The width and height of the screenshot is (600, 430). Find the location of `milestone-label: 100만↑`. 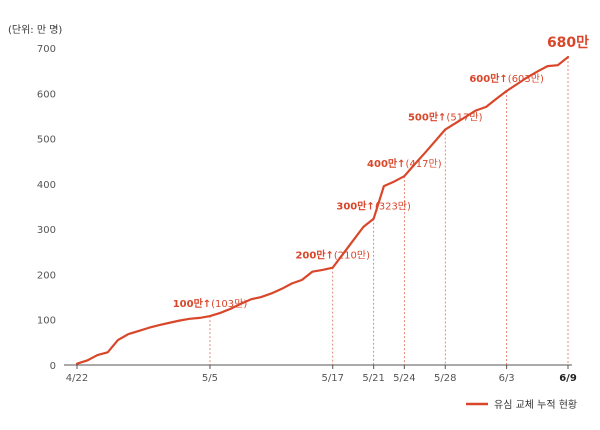

milestone-label: 100만↑ is located at coordinates (192, 303).